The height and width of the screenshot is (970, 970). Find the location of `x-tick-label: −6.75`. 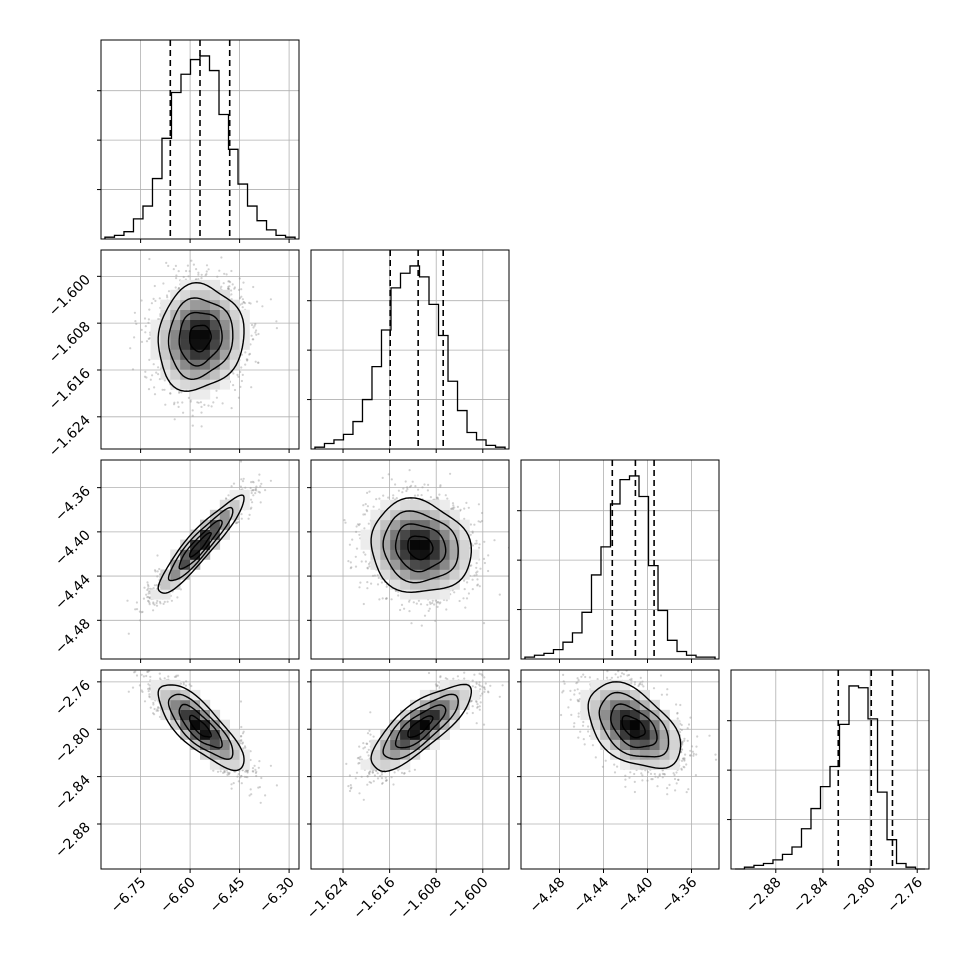

x-tick-label: −6.75 is located at coordinates (129, 896).